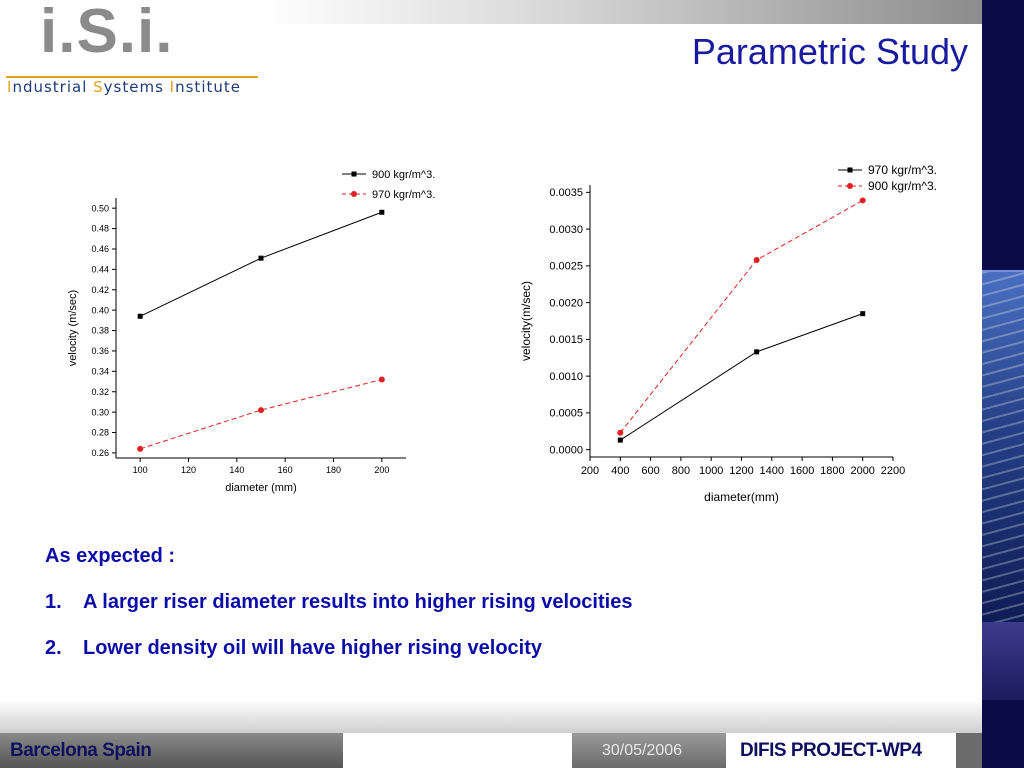 This screenshot has height=768, width=1024. I want to click on footer-date: 30/05/2006, so click(649, 750).